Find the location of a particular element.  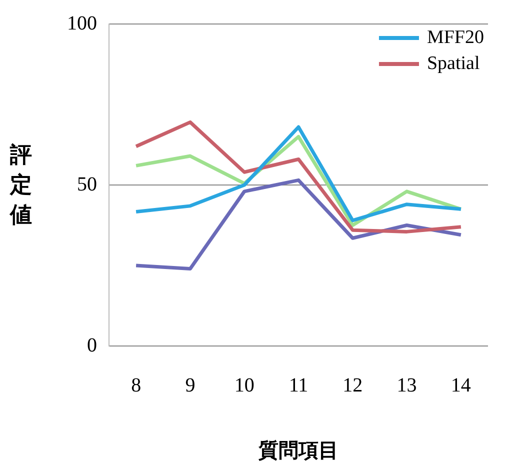

y-tick-label: 50 is located at coordinates (87, 184).